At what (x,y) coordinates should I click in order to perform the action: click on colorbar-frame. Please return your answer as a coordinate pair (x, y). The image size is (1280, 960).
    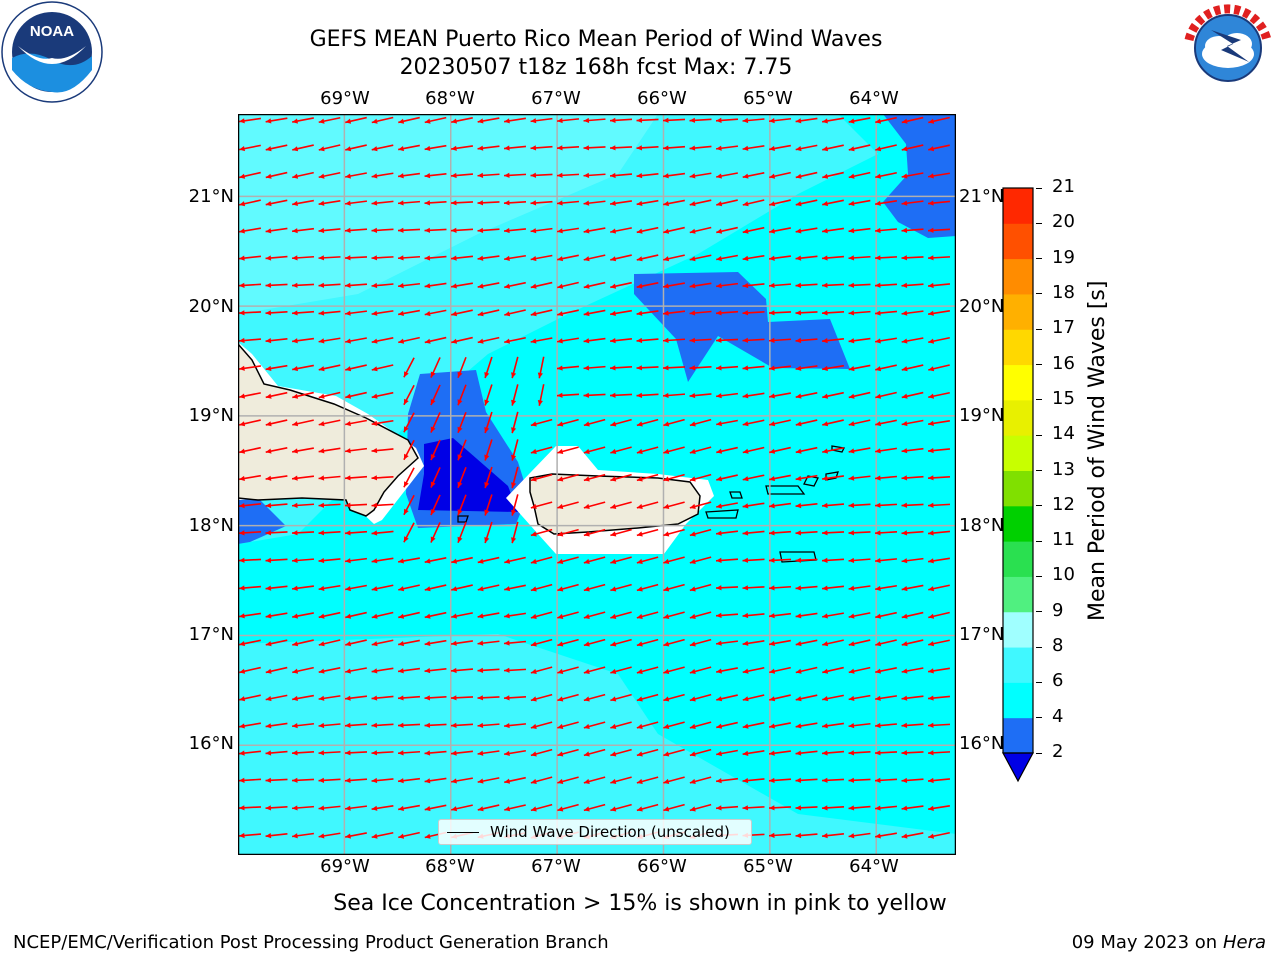
    Looking at the image, I should click on (1018, 470).